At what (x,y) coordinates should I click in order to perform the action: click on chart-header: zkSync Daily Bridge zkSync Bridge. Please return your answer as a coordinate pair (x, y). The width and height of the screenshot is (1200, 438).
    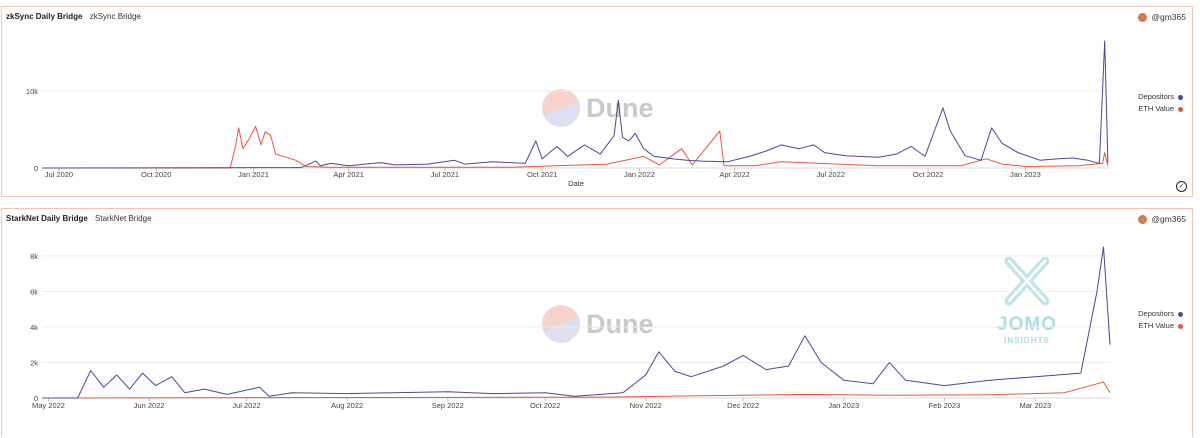
    Looking at the image, I should click on (73, 16).